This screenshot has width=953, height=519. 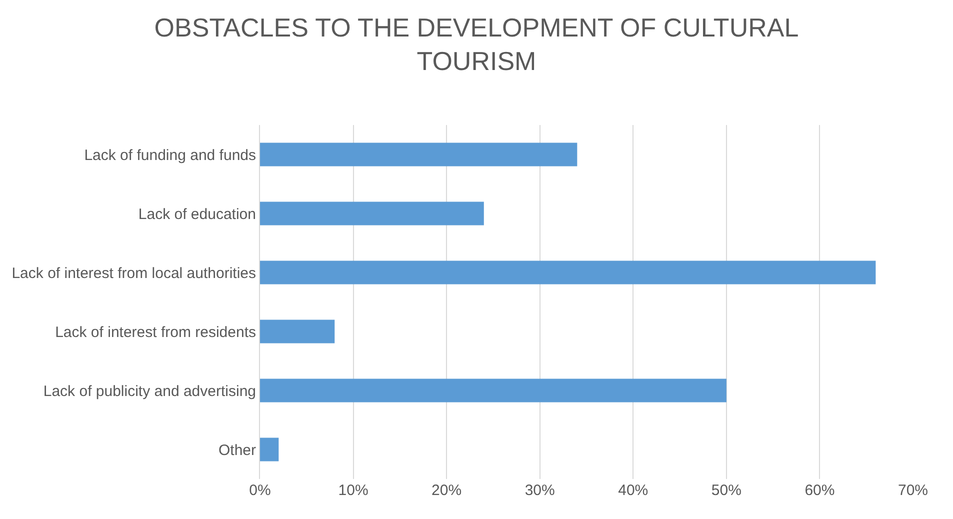 What do you see at coordinates (197, 214) in the screenshot?
I see `y-tick-label: Lack of education` at bounding box center [197, 214].